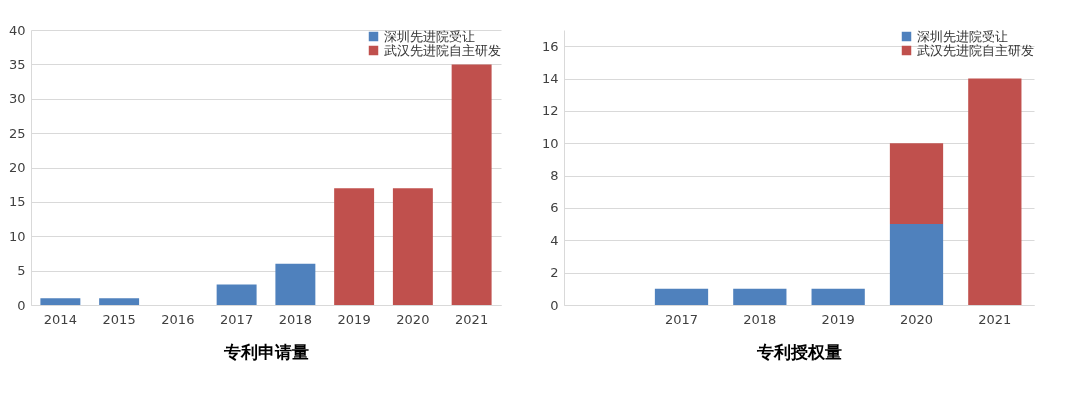  What do you see at coordinates (799, 351) in the screenshot?
I see `x-axis-title: 专利授权量` at bounding box center [799, 351].